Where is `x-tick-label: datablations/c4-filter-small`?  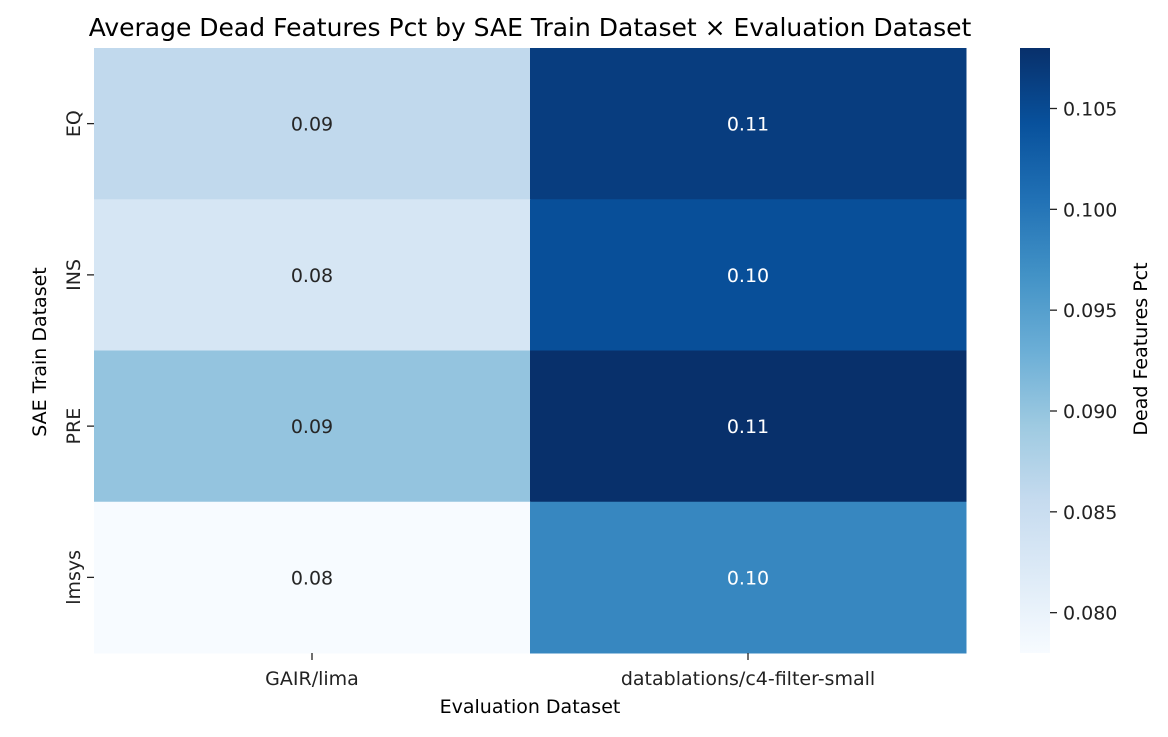
x-tick-label: datablations/c4-filter-small is located at coordinates (748, 679).